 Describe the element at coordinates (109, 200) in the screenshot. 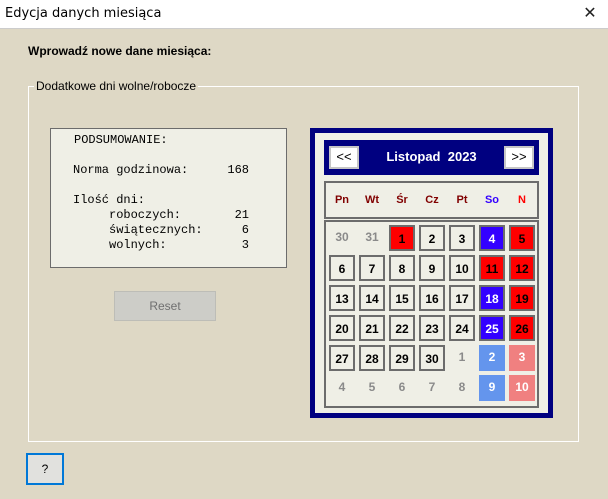

I see `days-label: Ilość dni:` at that location.